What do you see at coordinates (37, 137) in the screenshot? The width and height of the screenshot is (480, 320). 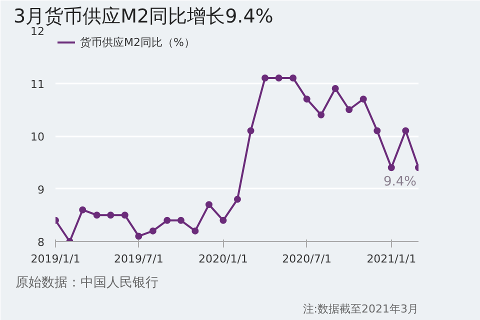 I see `y-tick-label: 10` at bounding box center [37, 137].